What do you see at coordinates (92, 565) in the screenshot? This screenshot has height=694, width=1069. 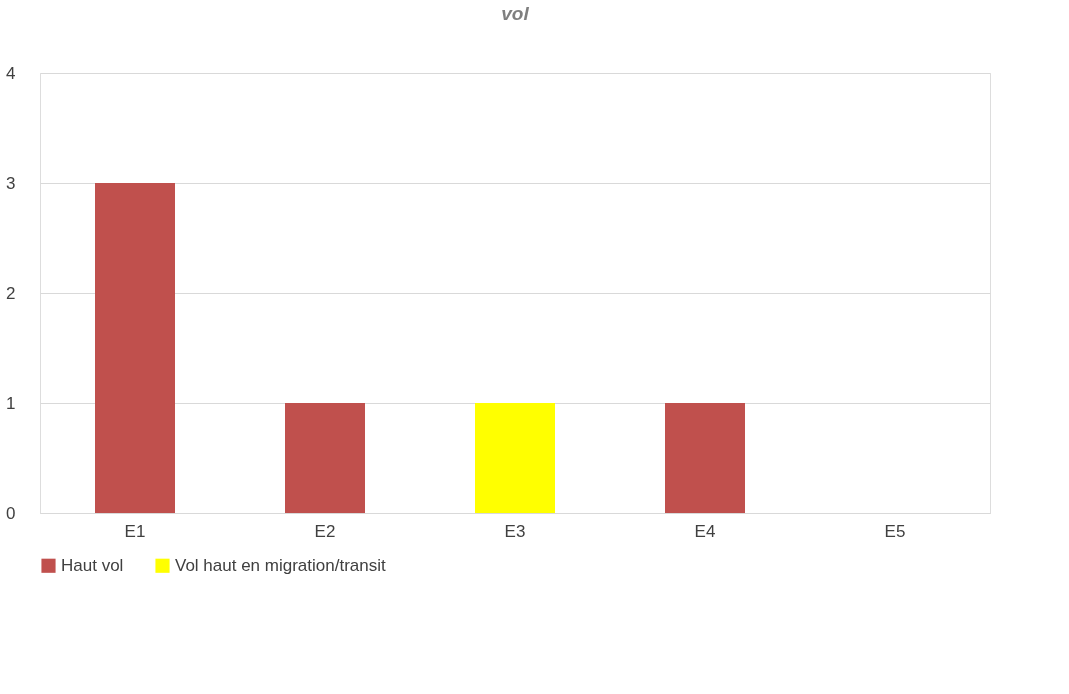 I see `legend-label: Haut vol` at bounding box center [92, 565].